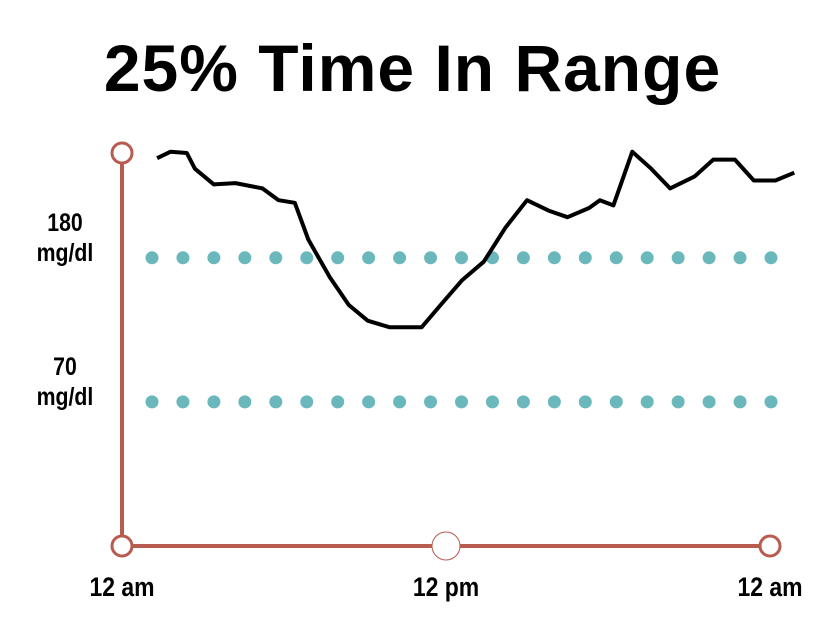 The image size is (825, 636). Describe the element at coordinates (122, 153) in the screenshot. I see `axis-end` at that location.